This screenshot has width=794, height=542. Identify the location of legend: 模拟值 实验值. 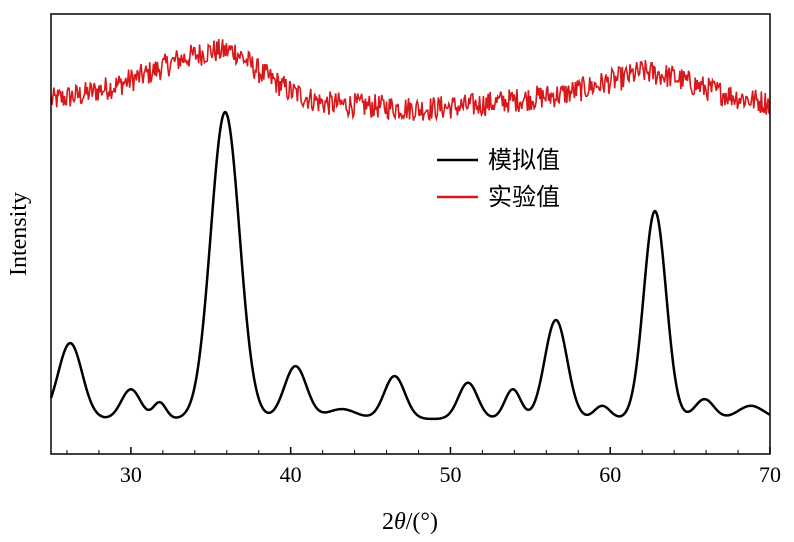
(498, 178).